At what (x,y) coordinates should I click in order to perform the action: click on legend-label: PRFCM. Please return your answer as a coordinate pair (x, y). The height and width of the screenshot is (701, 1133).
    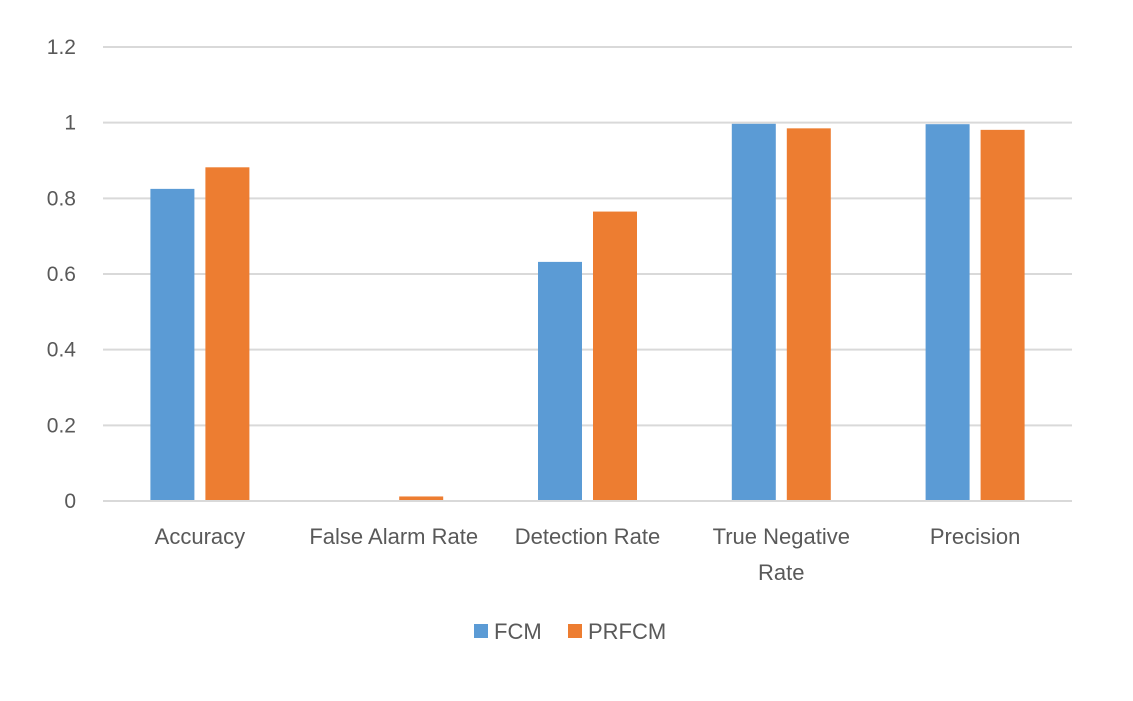
    Looking at the image, I should click on (627, 631).